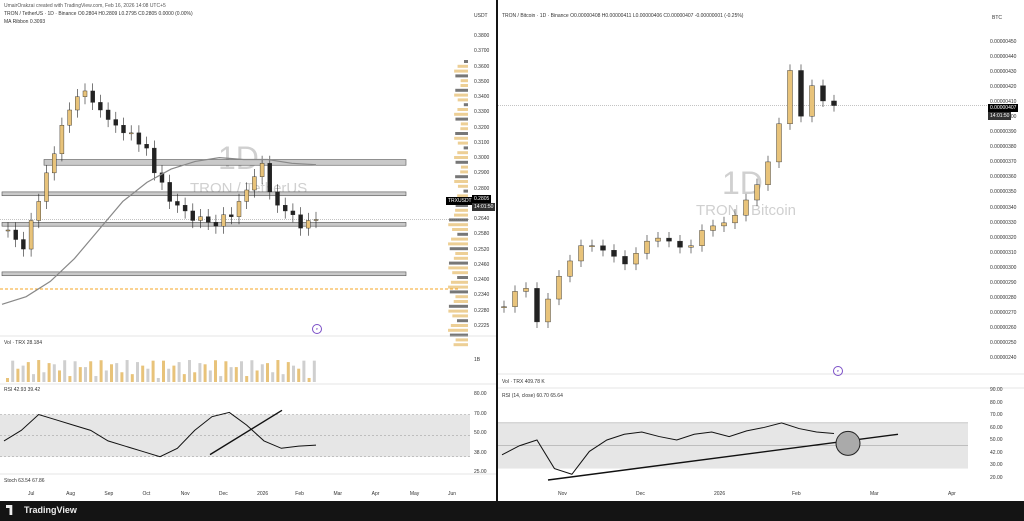  I want to click on time-tick-label: Feb, so click(796, 494).